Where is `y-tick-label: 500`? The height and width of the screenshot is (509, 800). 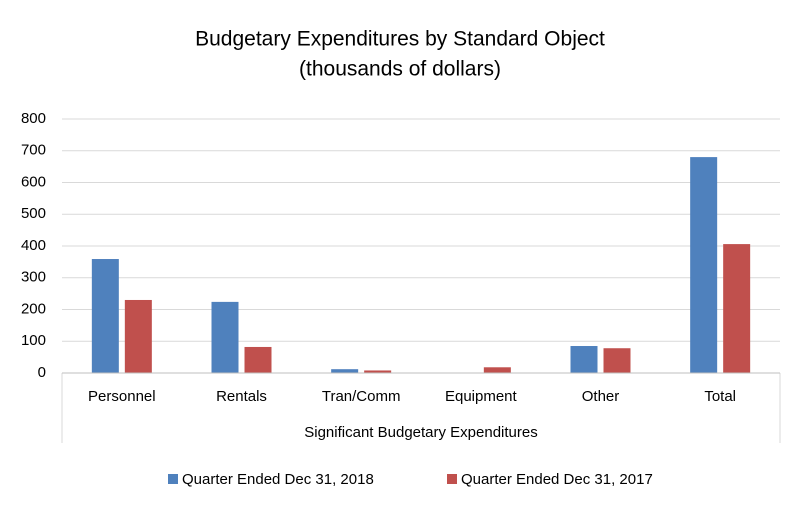
y-tick-label: 500 is located at coordinates (33, 213).